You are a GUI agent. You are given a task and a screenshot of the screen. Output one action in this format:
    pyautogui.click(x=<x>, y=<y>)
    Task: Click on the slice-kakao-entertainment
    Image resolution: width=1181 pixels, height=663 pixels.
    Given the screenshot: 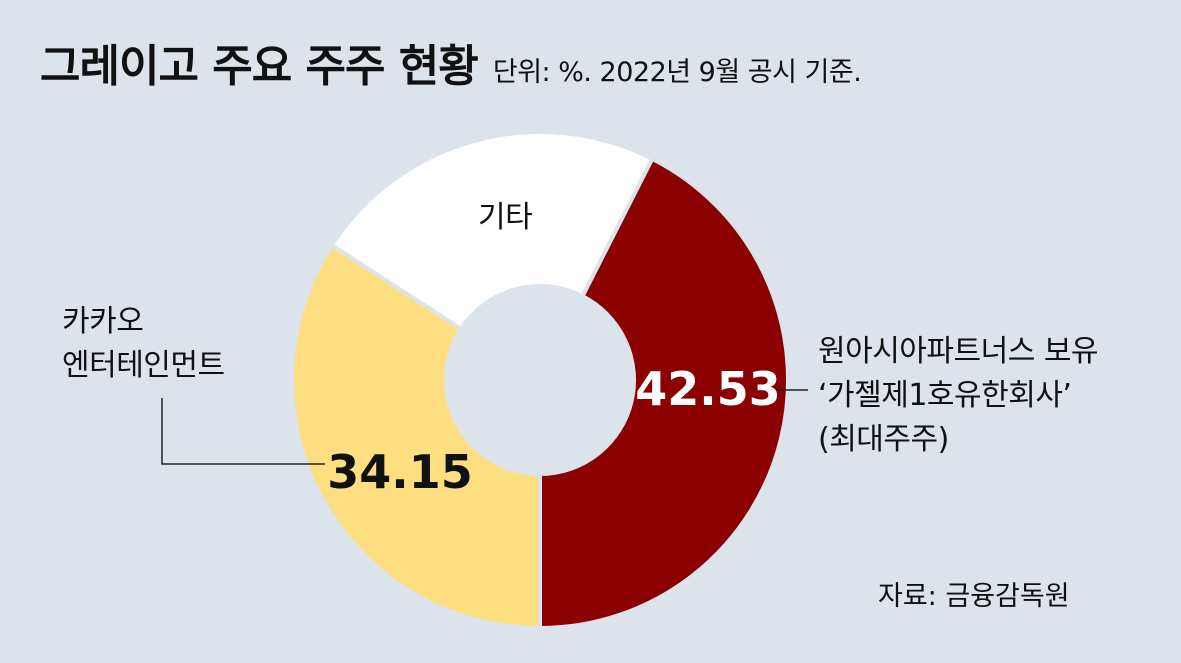 What is the action you would take?
    pyautogui.click(x=416, y=436)
    